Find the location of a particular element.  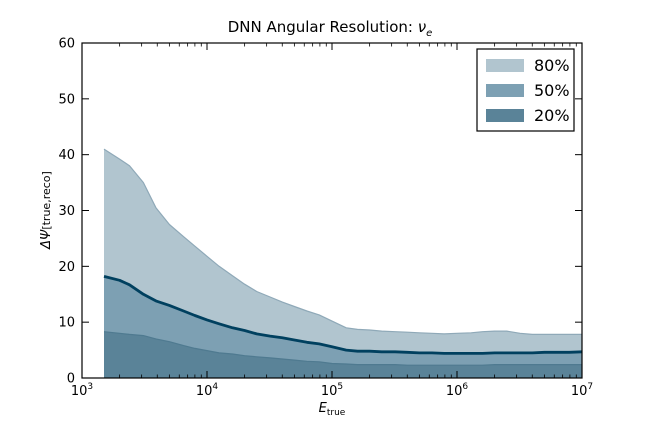

y-tick-label: 0 is located at coordinates (71, 379).